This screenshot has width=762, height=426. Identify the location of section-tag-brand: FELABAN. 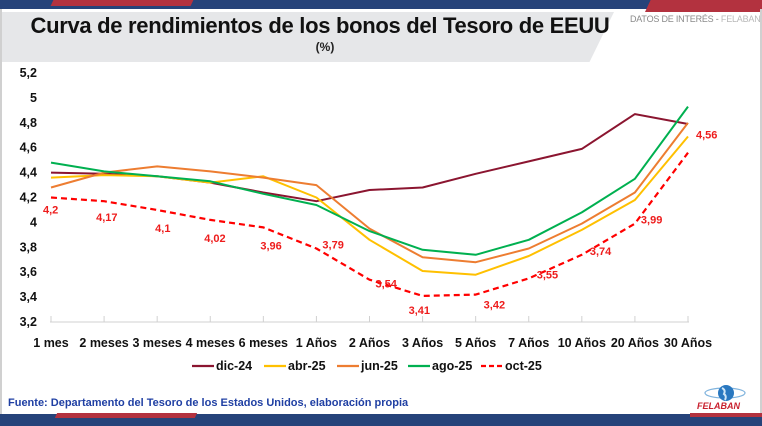
(740, 19).